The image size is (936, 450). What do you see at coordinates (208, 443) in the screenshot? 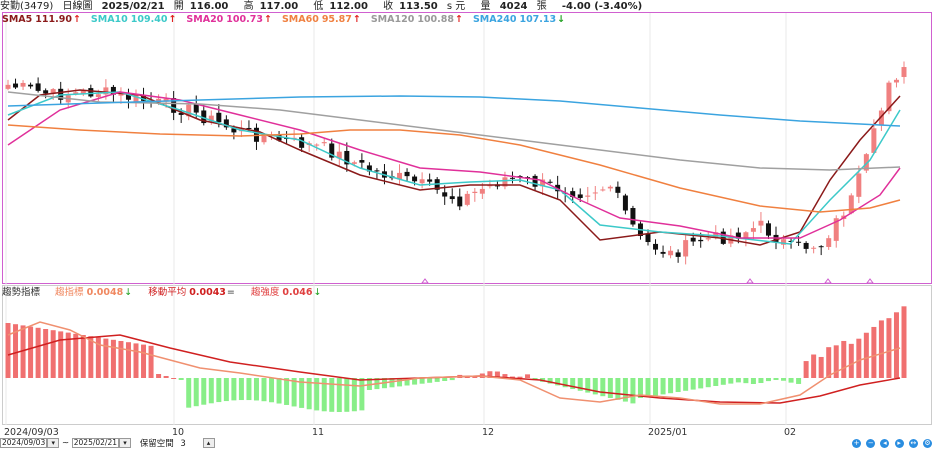
I see `keep-space-spinner: ▴` at bounding box center [208, 443].